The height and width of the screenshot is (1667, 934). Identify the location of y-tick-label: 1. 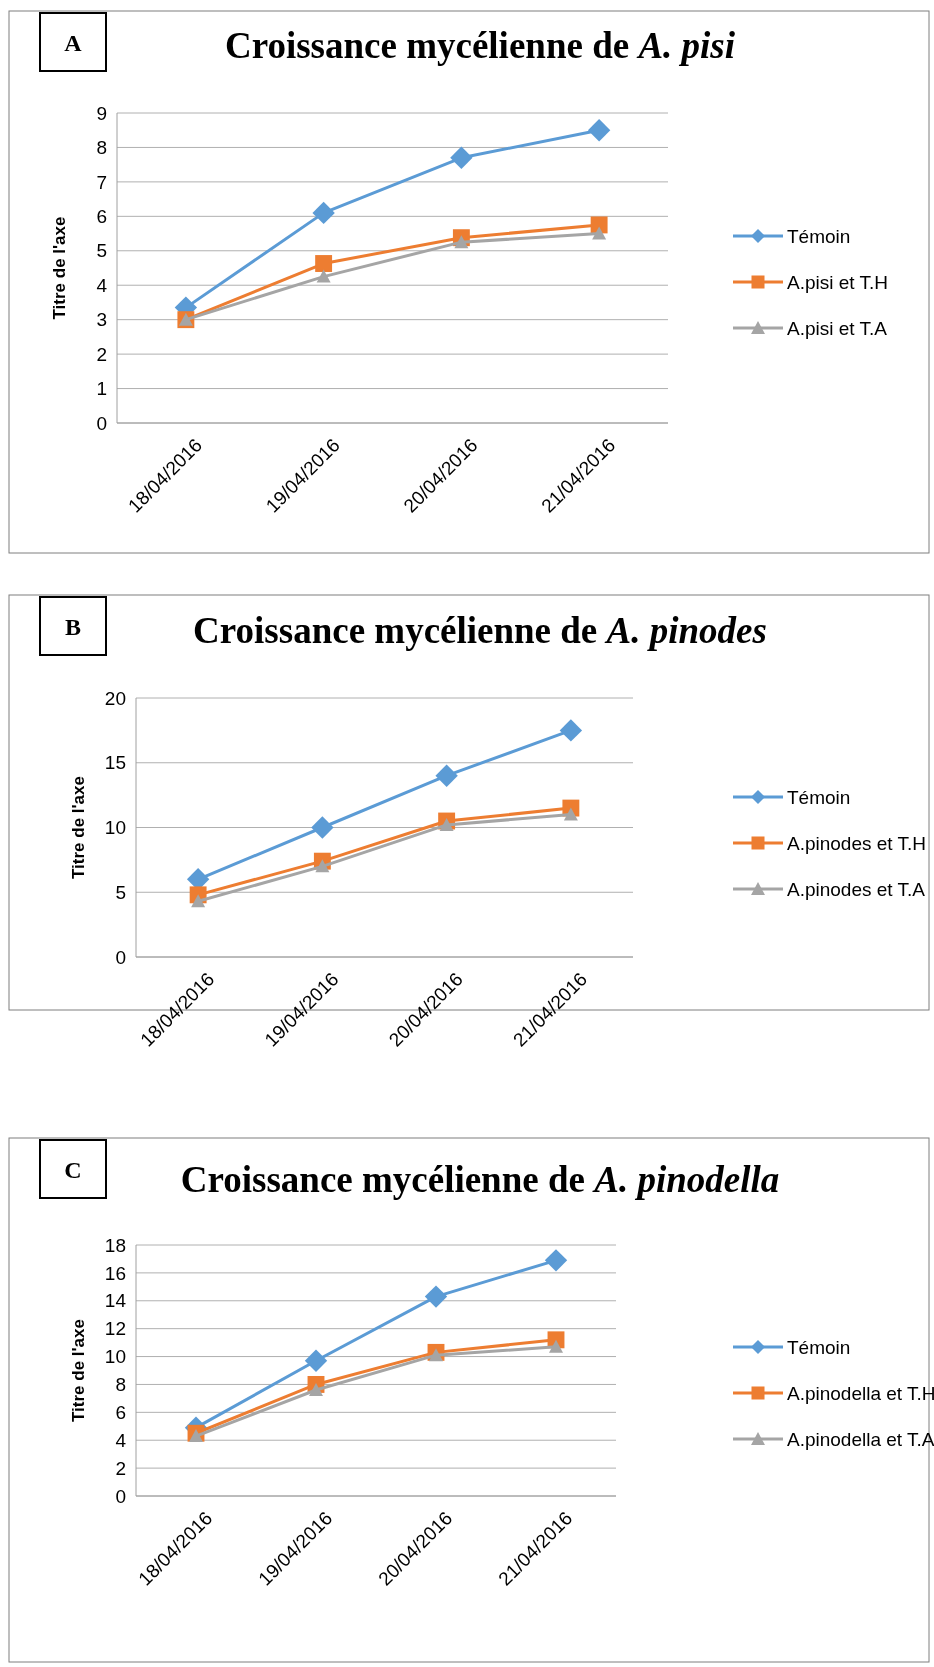
(101, 389).